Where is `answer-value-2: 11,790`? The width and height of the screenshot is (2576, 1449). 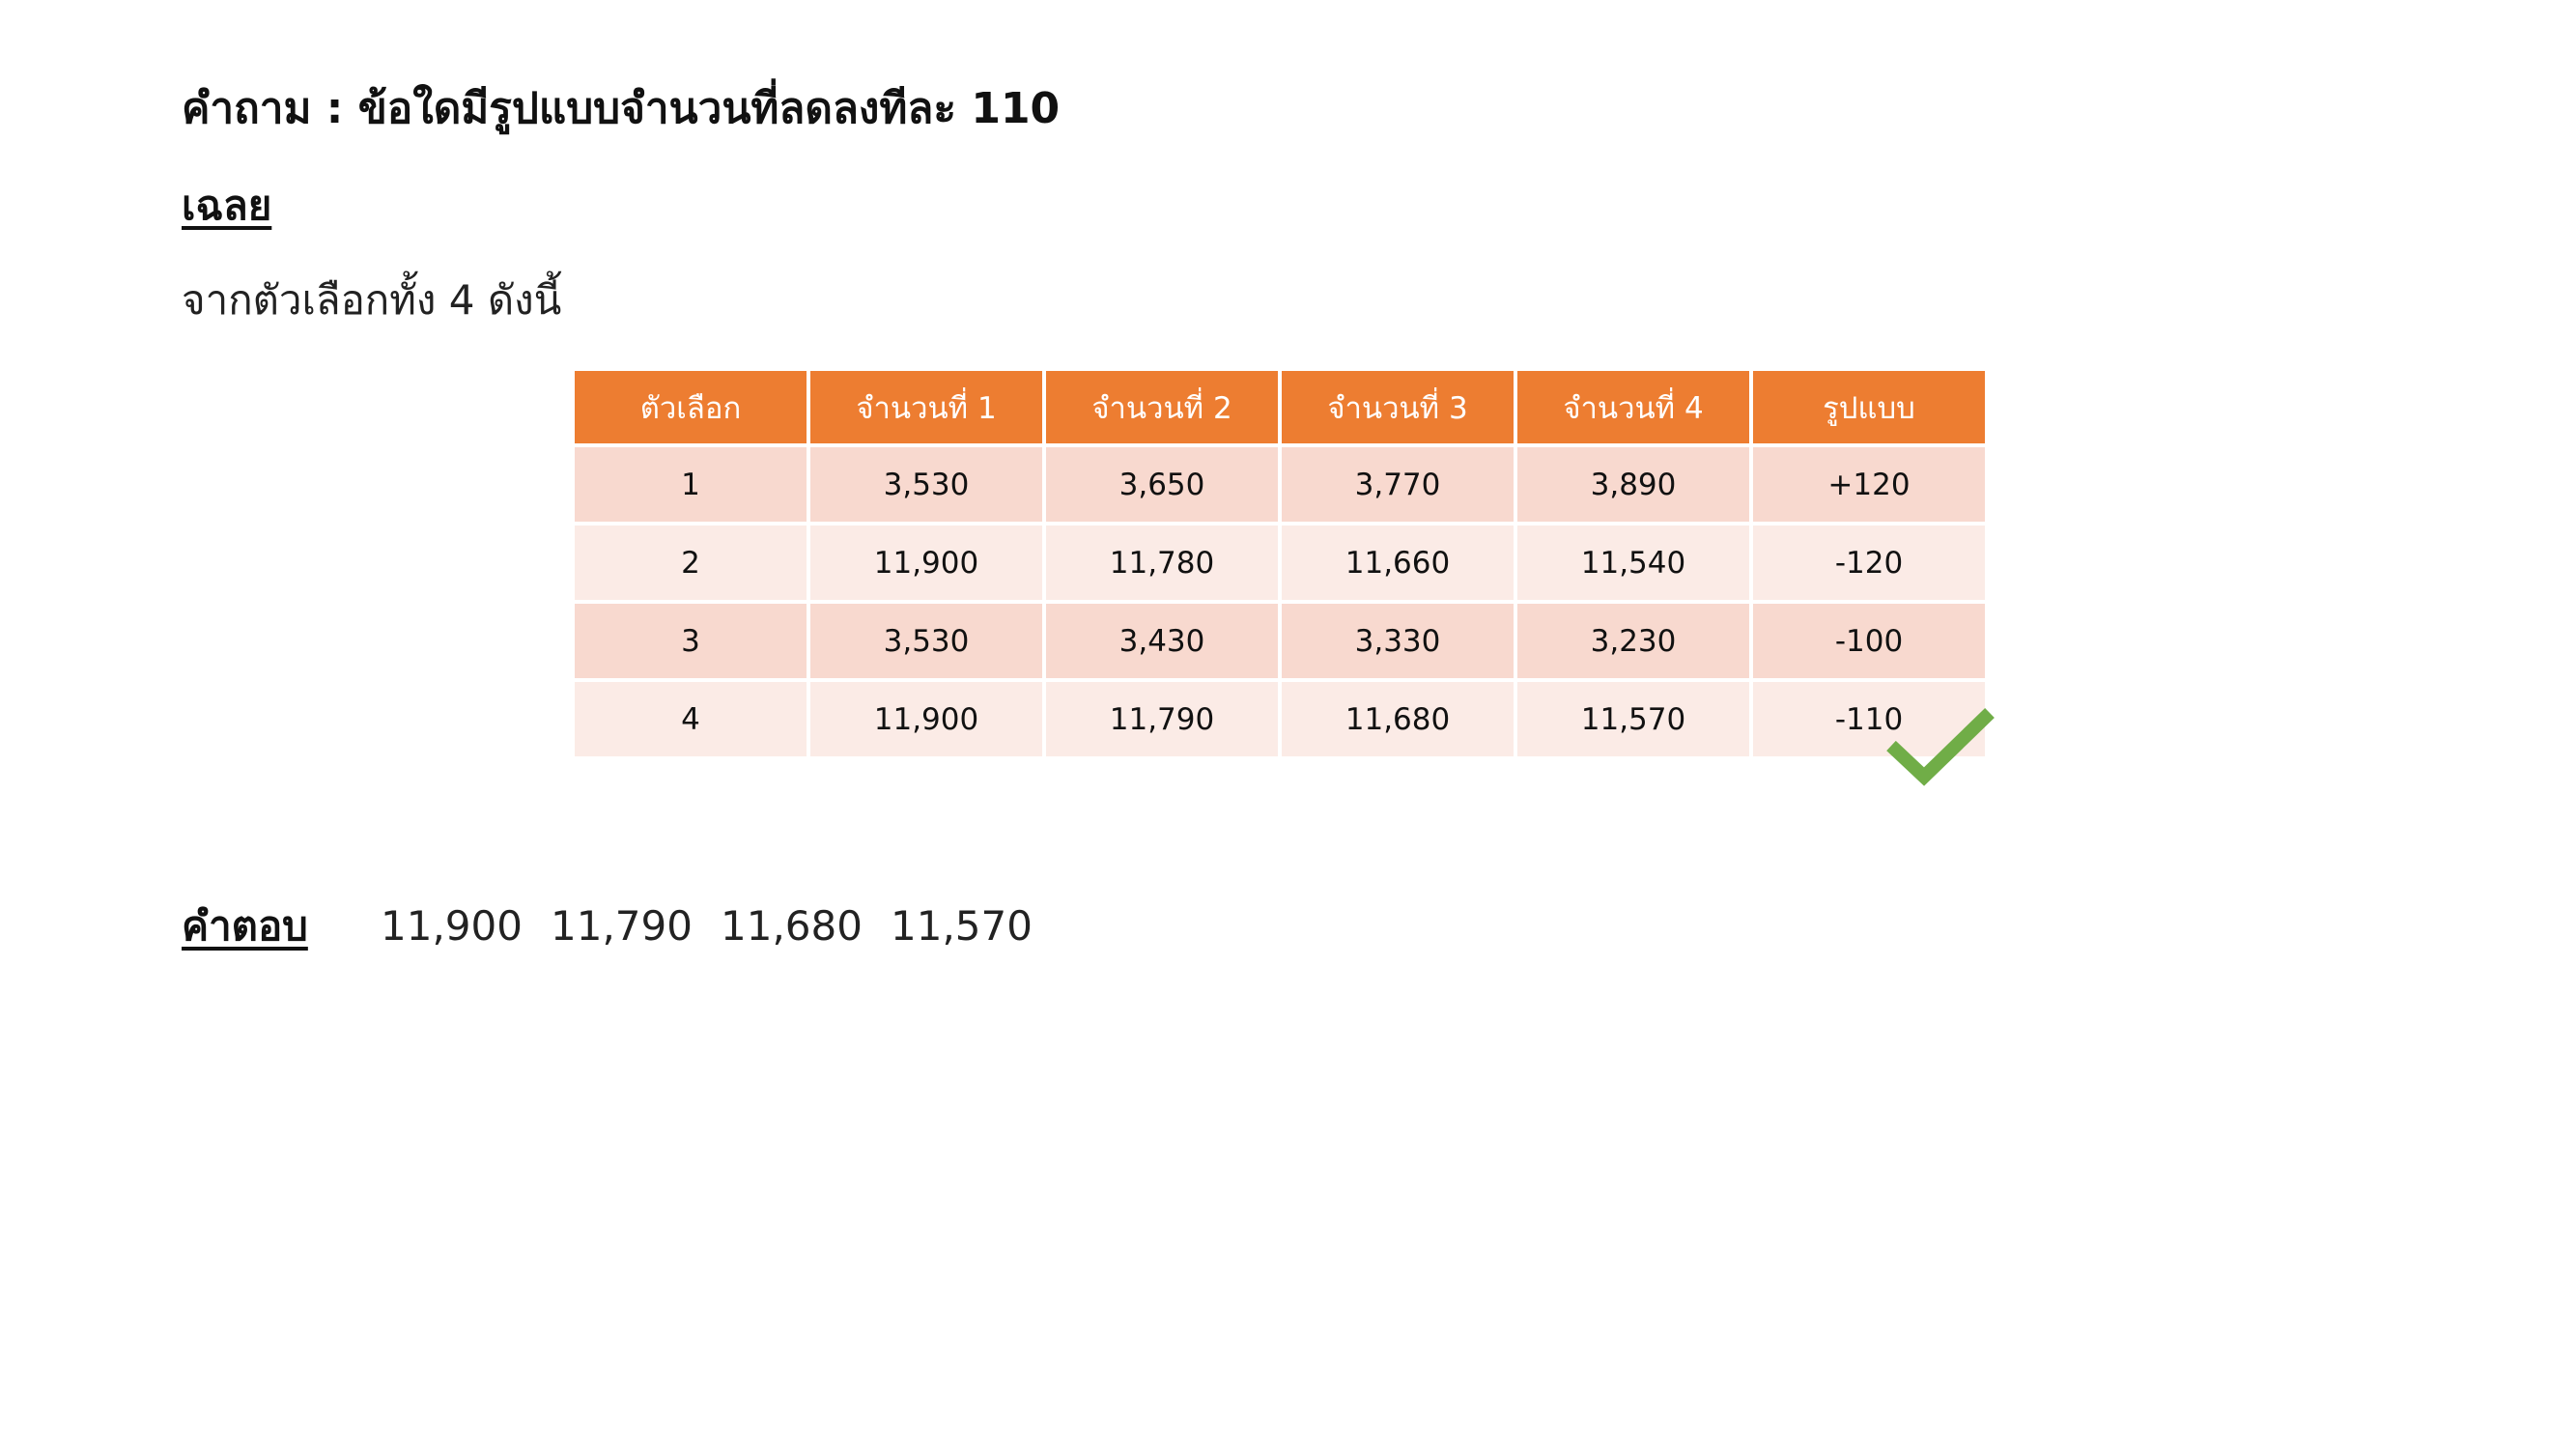
answer-value-2: 11,790 is located at coordinates (622, 926).